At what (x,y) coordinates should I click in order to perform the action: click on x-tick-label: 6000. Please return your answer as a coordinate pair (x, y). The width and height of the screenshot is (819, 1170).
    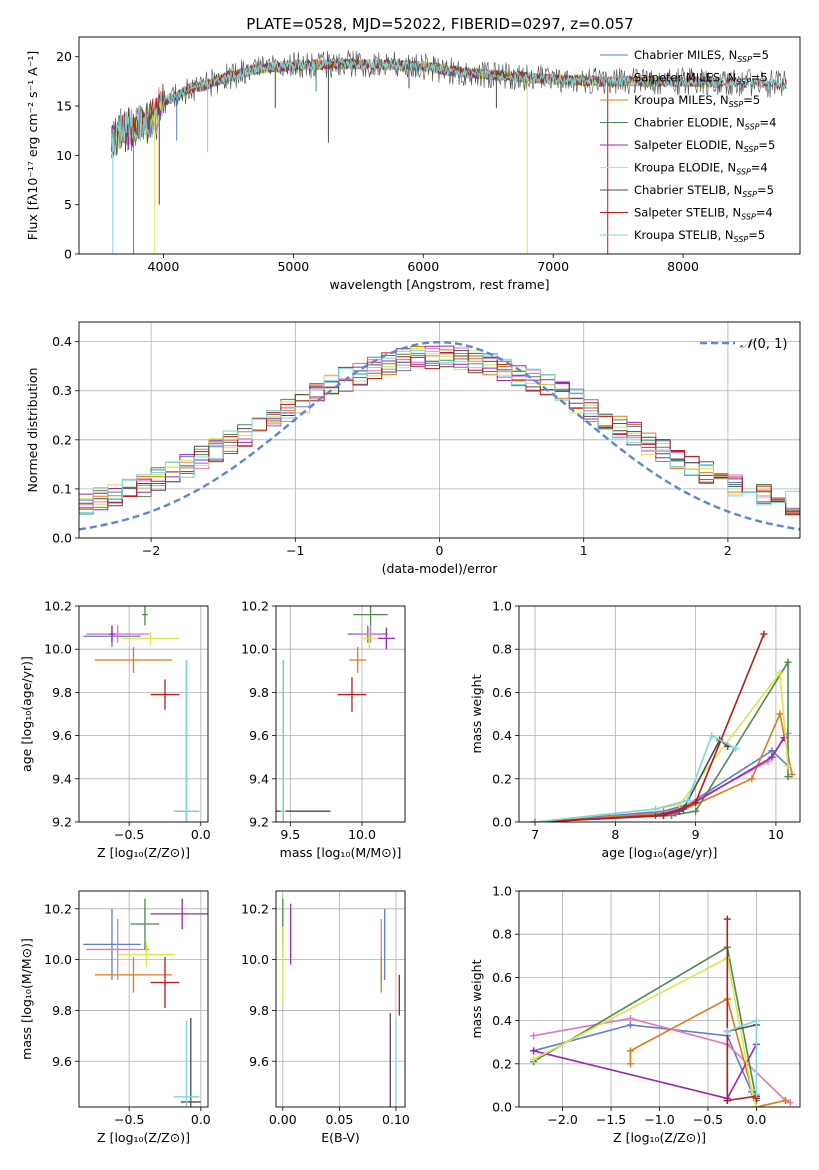
    Looking at the image, I should click on (423, 266).